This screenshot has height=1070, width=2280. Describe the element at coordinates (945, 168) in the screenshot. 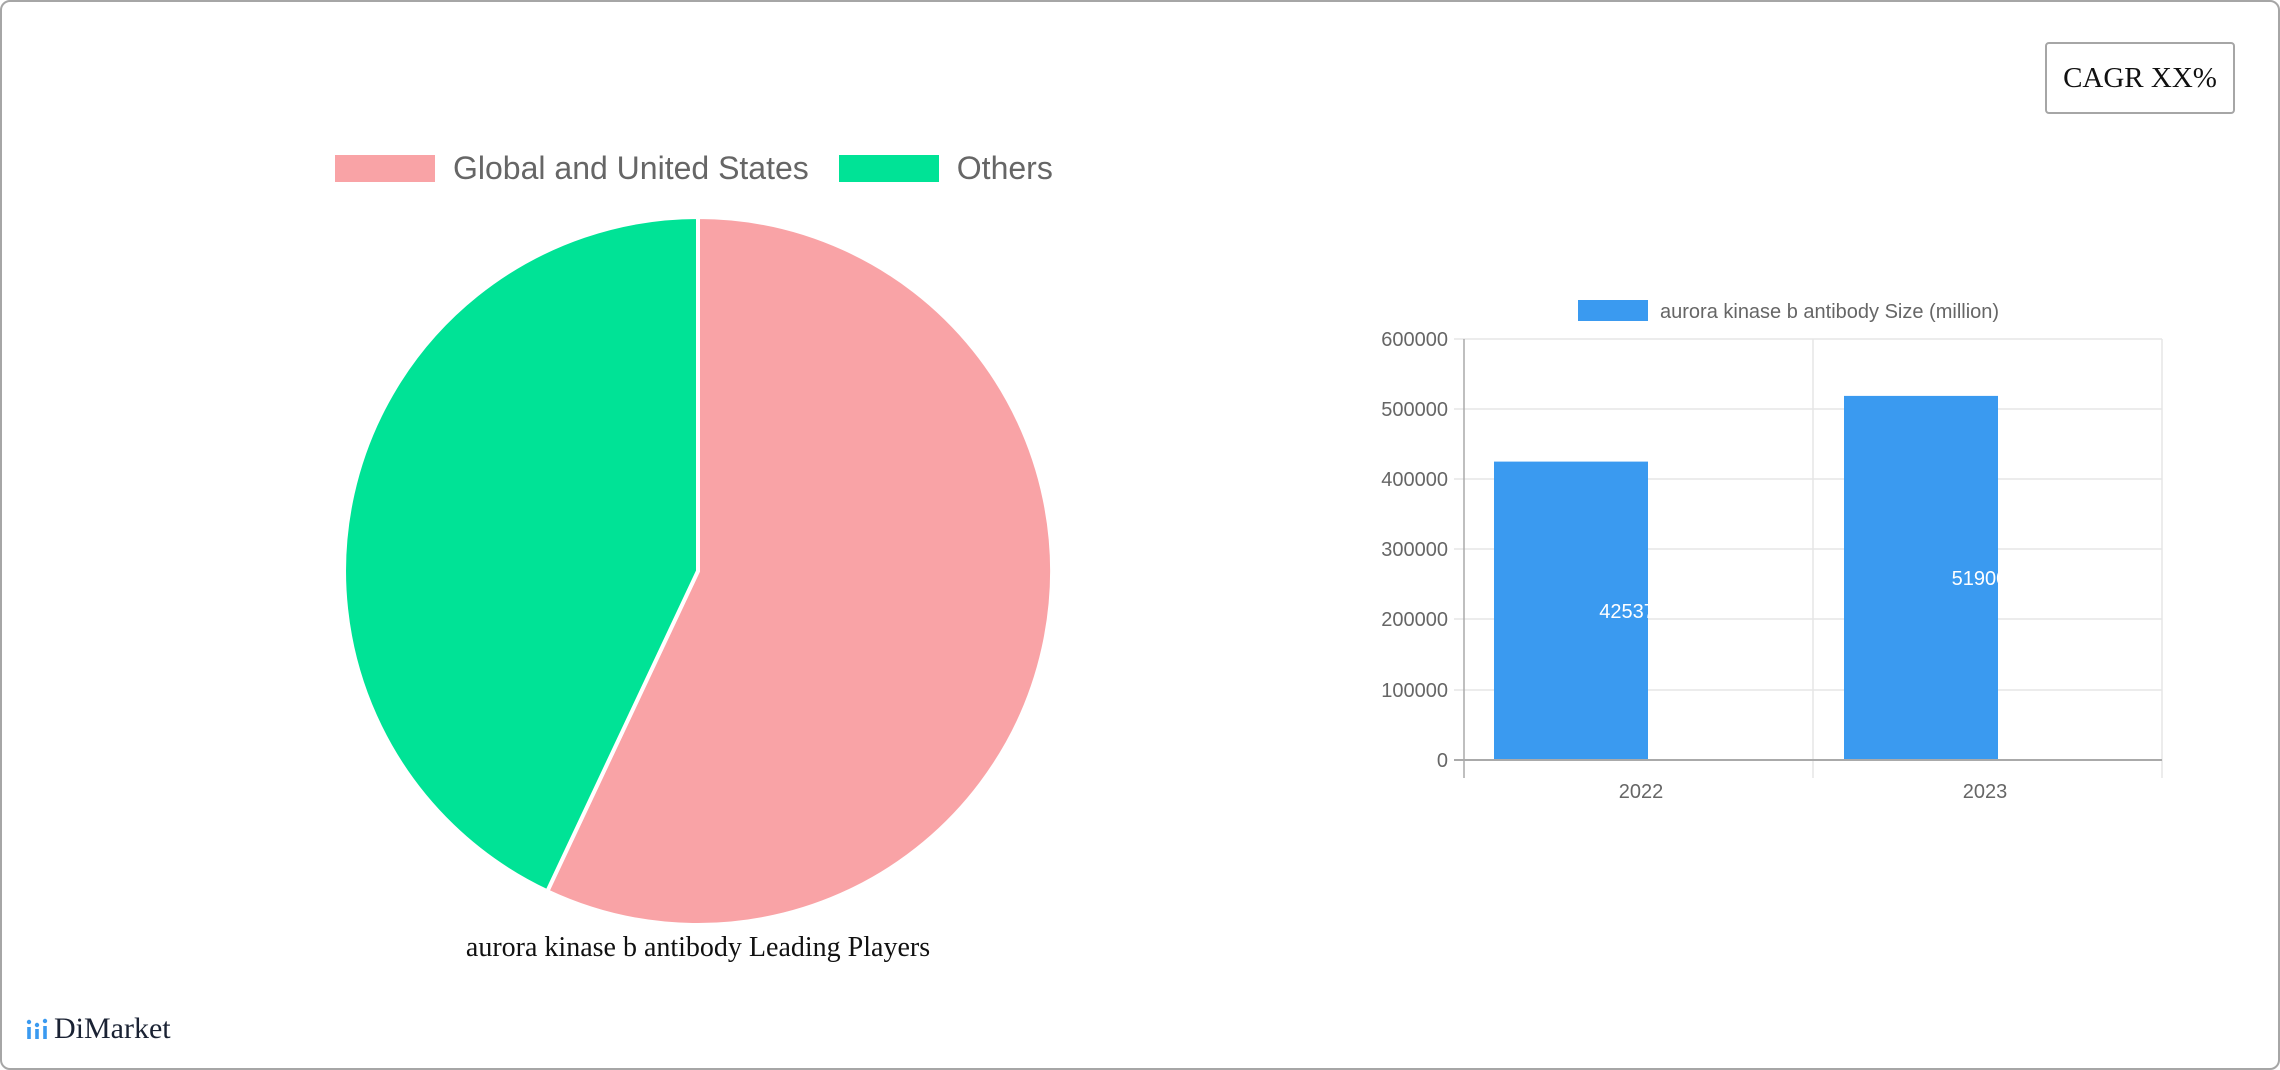

I see `pie-legend-item-others: Others` at that location.